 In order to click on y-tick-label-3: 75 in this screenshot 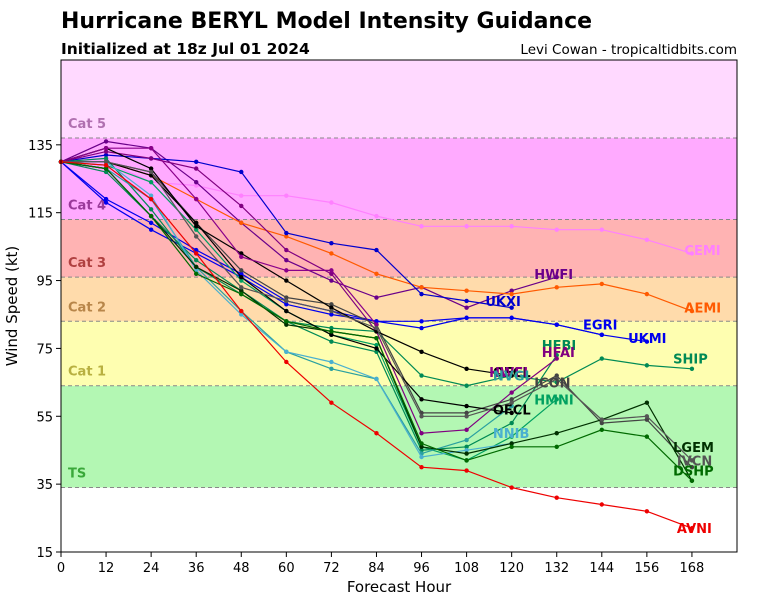, I will do `click(44, 349)`.